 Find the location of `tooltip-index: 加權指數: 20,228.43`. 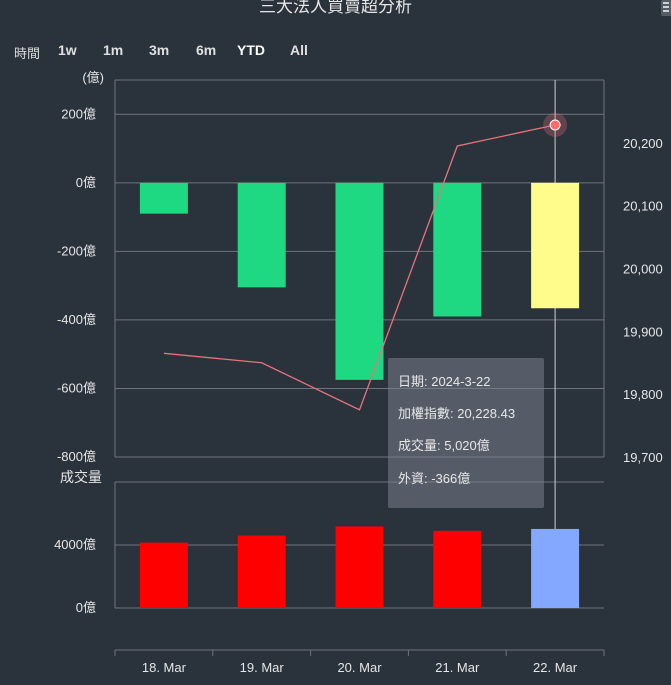

tooltip-index: 加權指數: 20,228.43 is located at coordinates (457, 413).